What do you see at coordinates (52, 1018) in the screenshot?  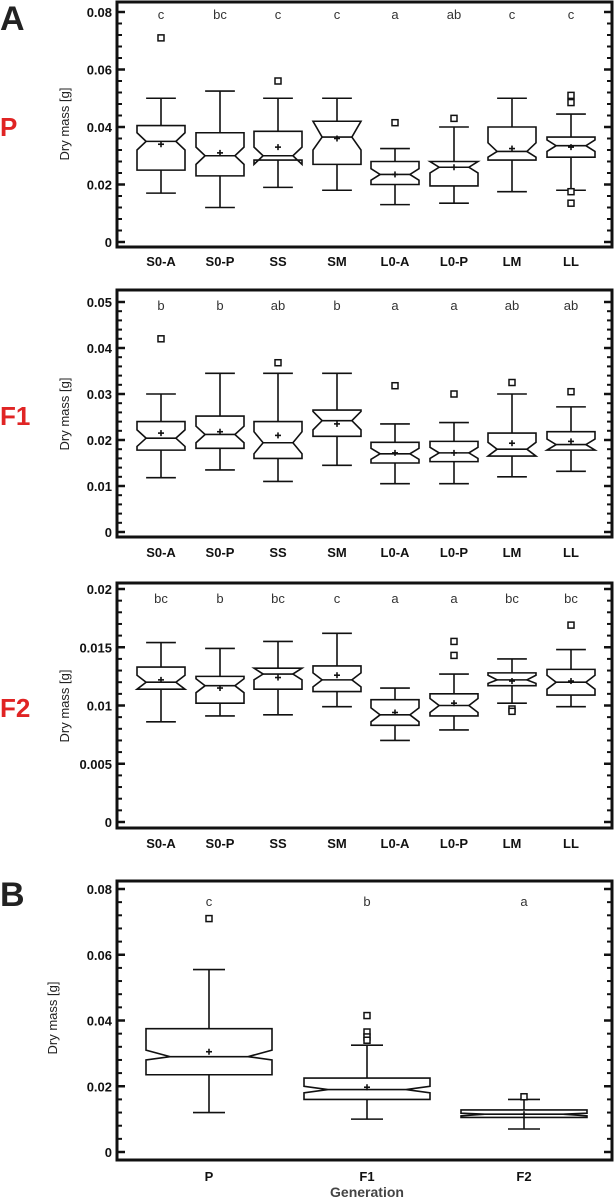 I see `y-axis-label-b: Dry mass [g]` at bounding box center [52, 1018].